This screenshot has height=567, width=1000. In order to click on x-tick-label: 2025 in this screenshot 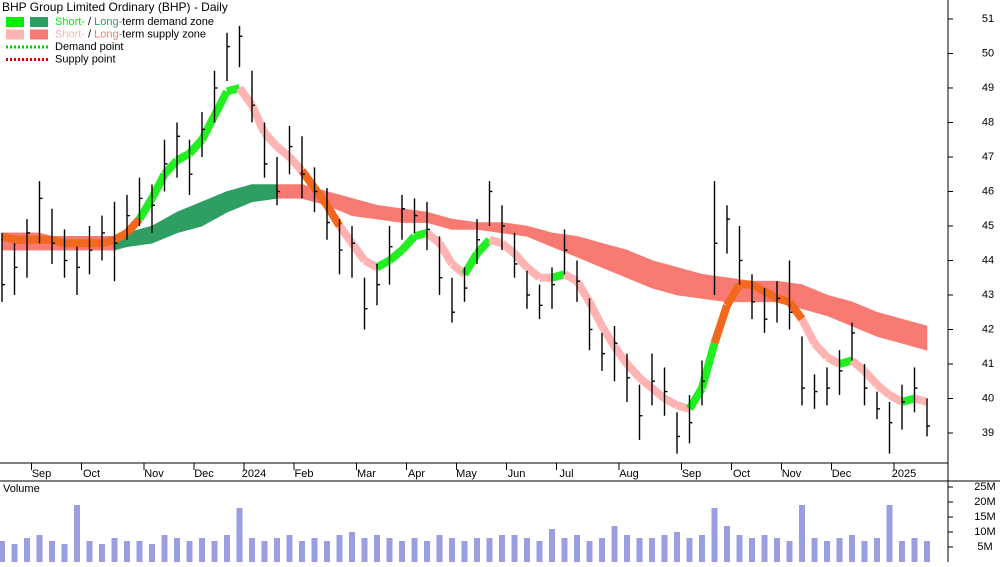, I will do `click(904, 474)`.